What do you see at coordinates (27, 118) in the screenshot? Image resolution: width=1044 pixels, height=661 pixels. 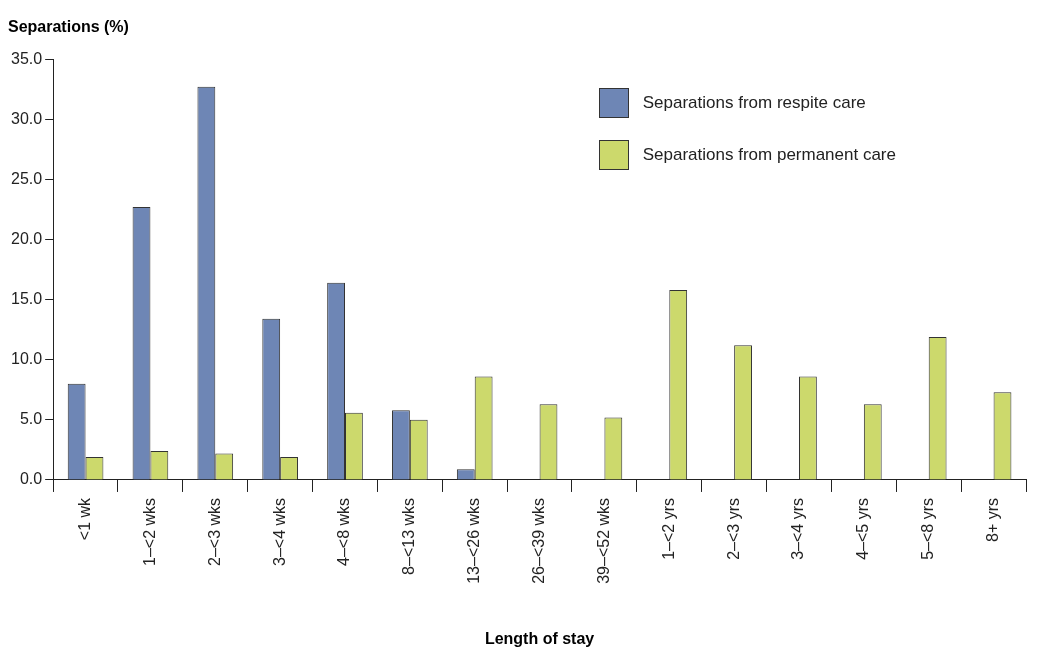 I see `y-tick-label: 30.0` at bounding box center [27, 118].